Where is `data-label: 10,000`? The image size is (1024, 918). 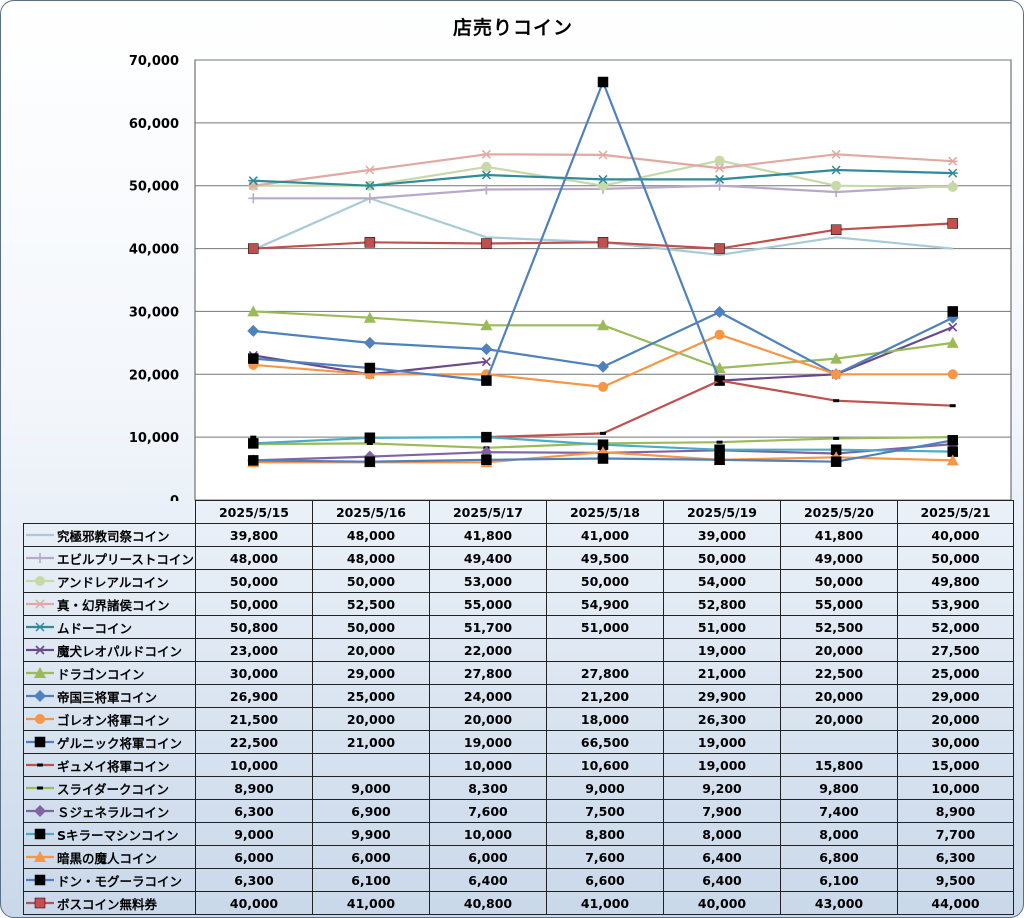 data-label: 10,000 is located at coordinates (488, 765).